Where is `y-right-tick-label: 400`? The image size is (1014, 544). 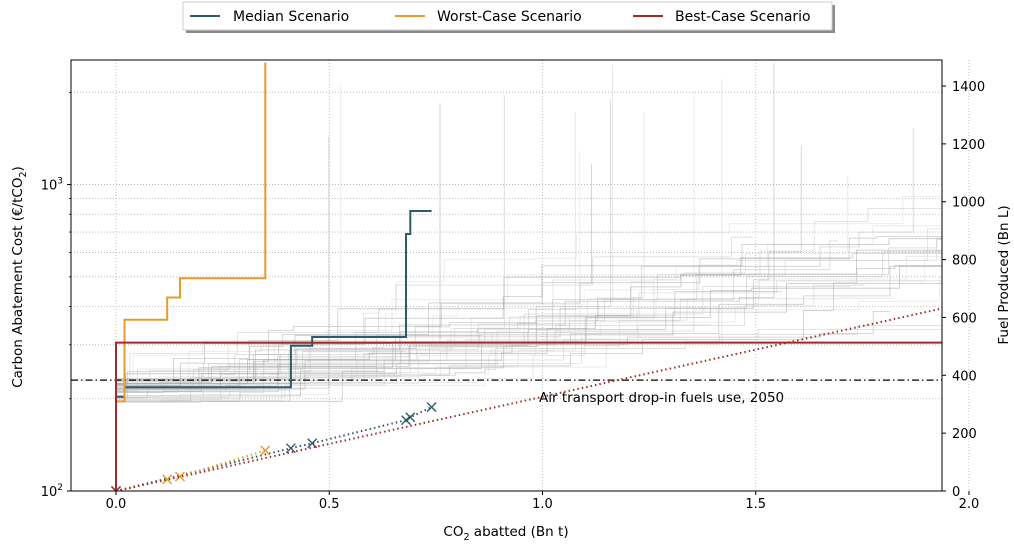 y-right-tick-label: 400 is located at coordinates (964, 376).